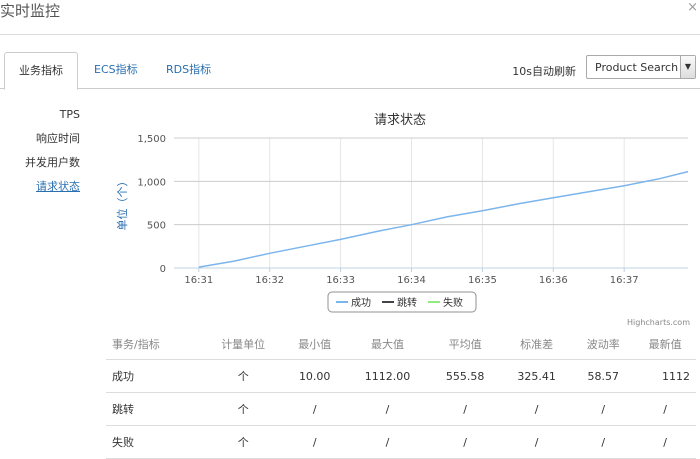 Image resolution: width=700 pixels, height=459 pixels. Describe the element at coordinates (387, 344) in the screenshot. I see `col-header: 最大值` at that location.